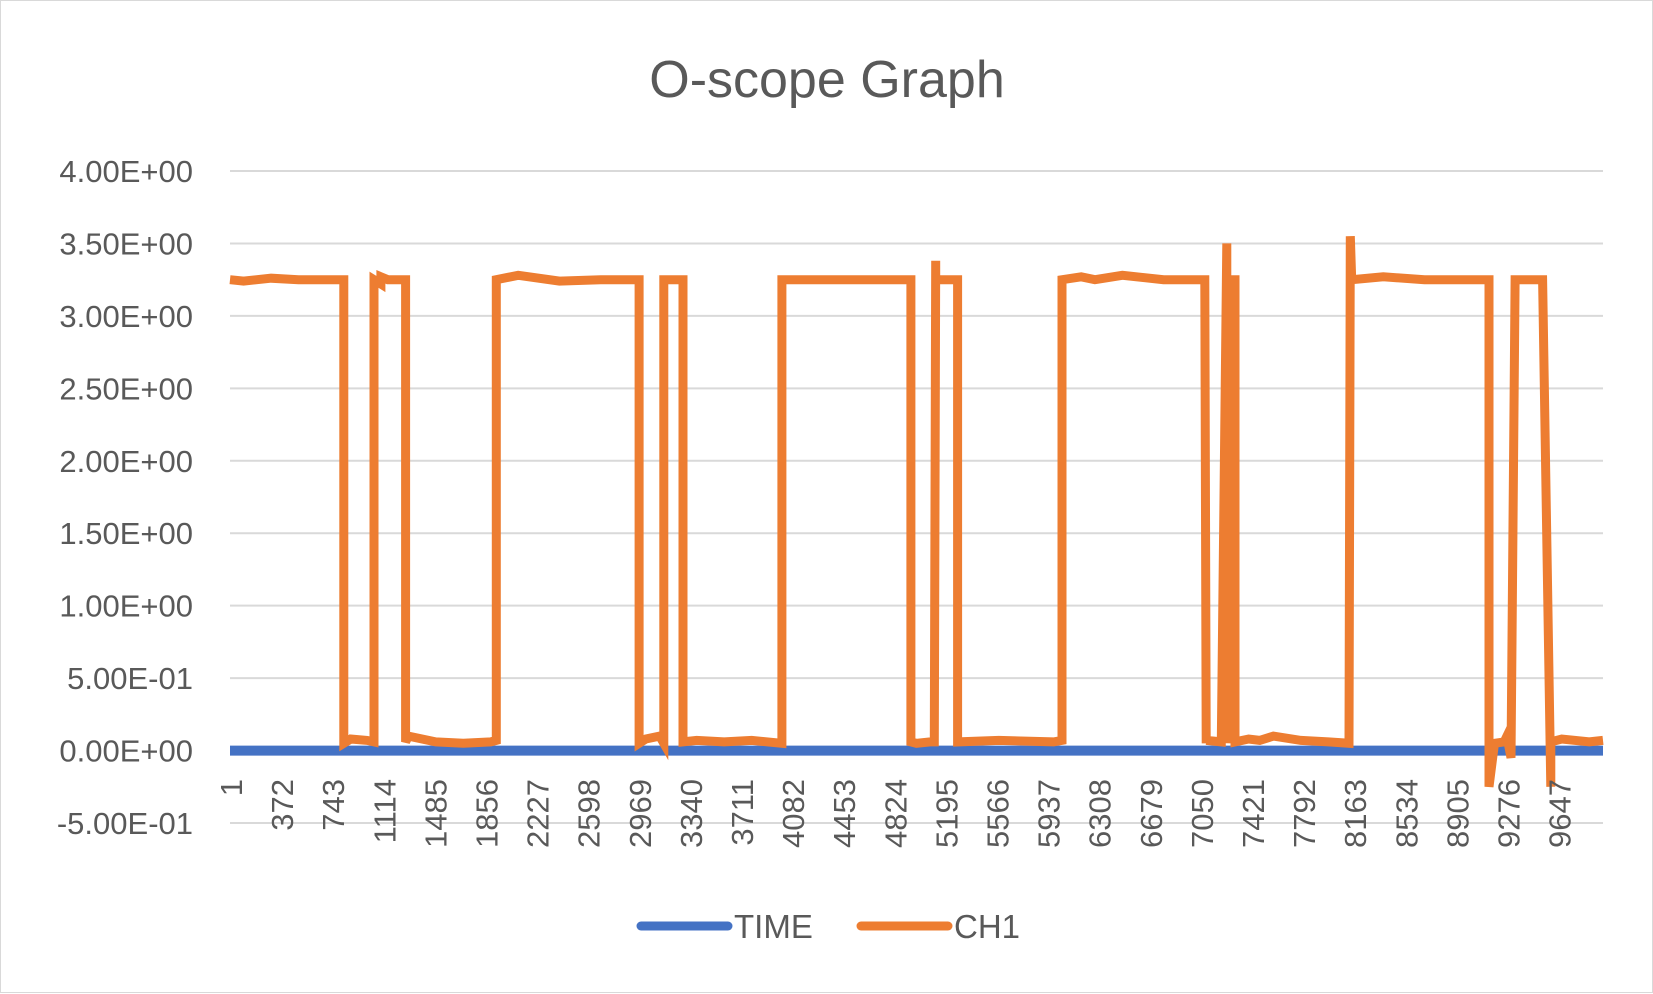  What do you see at coordinates (987, 926) in the screenshot?
I see `legend-label-ch1: CH1` at bounding box center [987, 926].